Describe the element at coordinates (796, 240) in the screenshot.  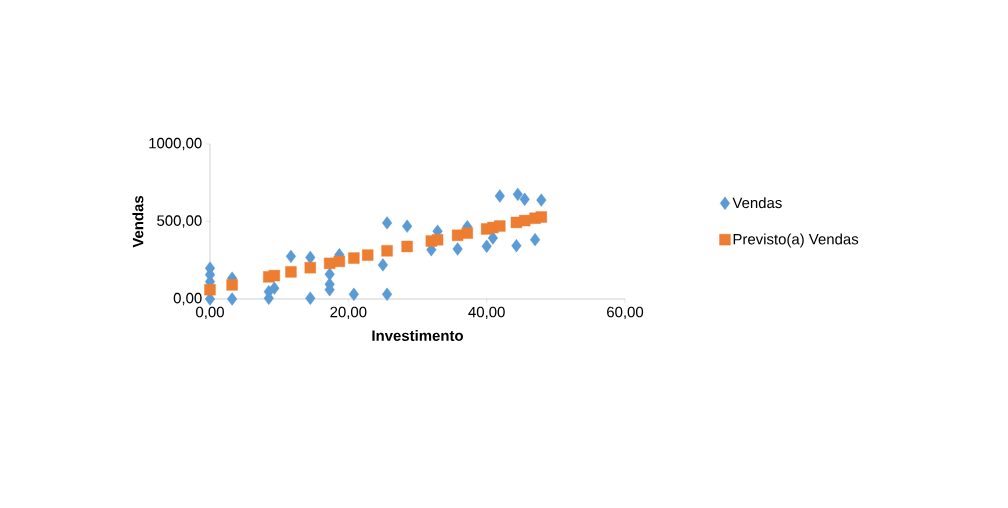
I see `legend-label: Previsto(a) Vendas` at that location.